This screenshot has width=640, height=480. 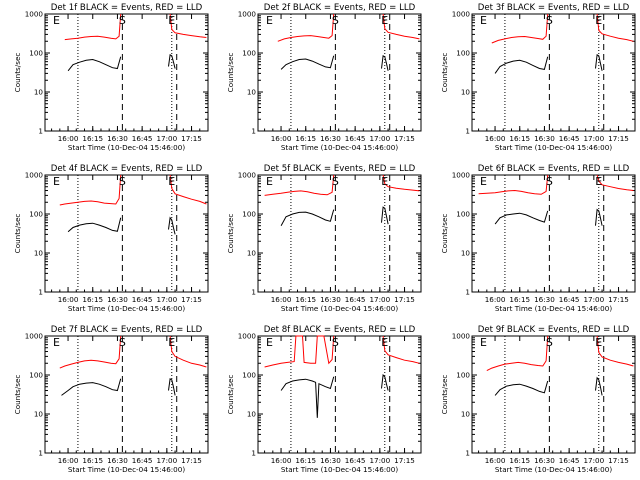 What do you see at coordinates (554, 169) in the screenshot?
I see `chart-title: Det 6f BLACK = Events, RED = LLD` at bounding box center [554, 169].